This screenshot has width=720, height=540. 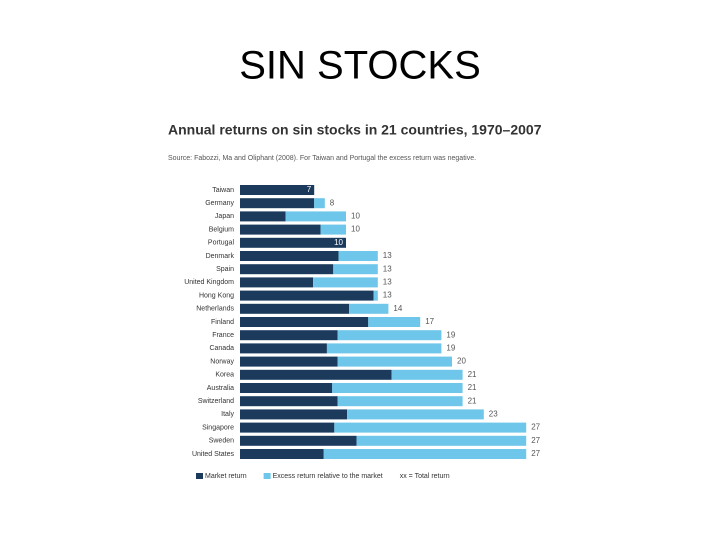 I want to click on category-label: Taiwan, so click(x=223, y=190).